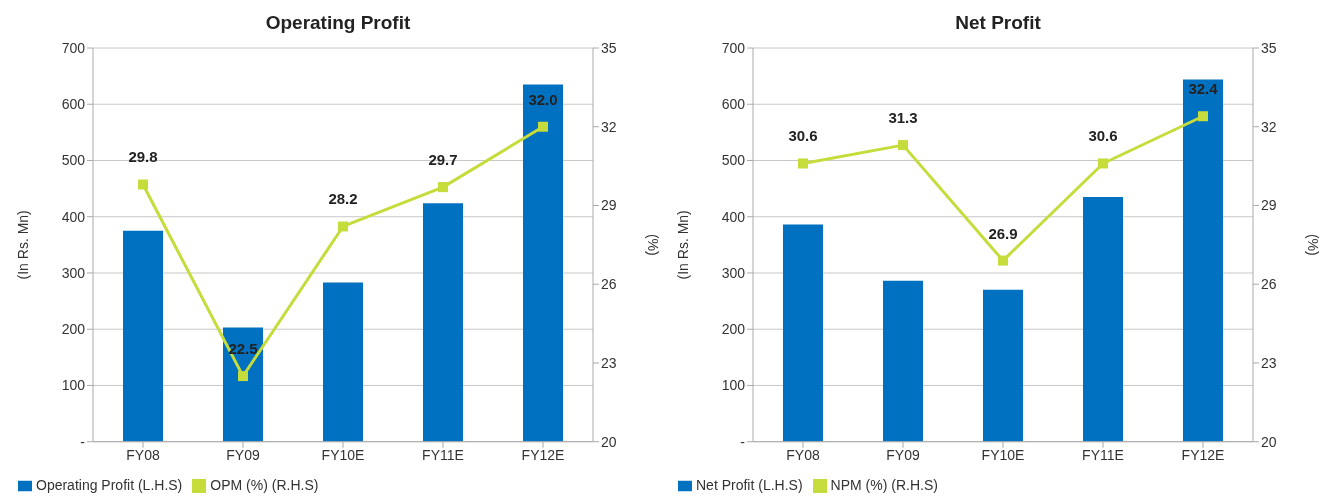 The height and width of the screenshot is (497, 1344). What do you see at coordinates (264, 484) in the screenshot?
I see `legend-label: OPM (%) (R.H.S)` at bounding box center [264, 484].